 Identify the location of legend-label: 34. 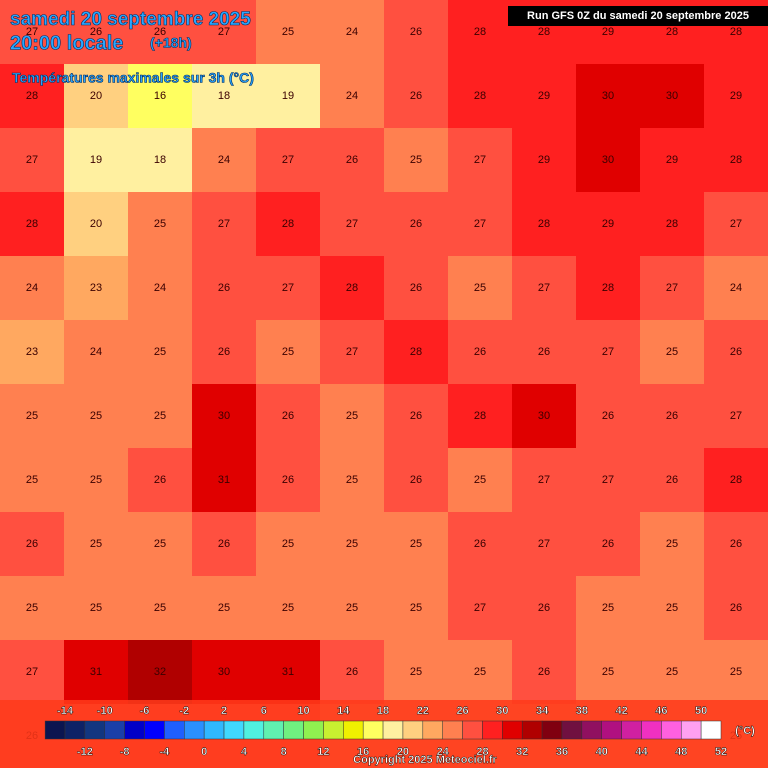
(542, 711).